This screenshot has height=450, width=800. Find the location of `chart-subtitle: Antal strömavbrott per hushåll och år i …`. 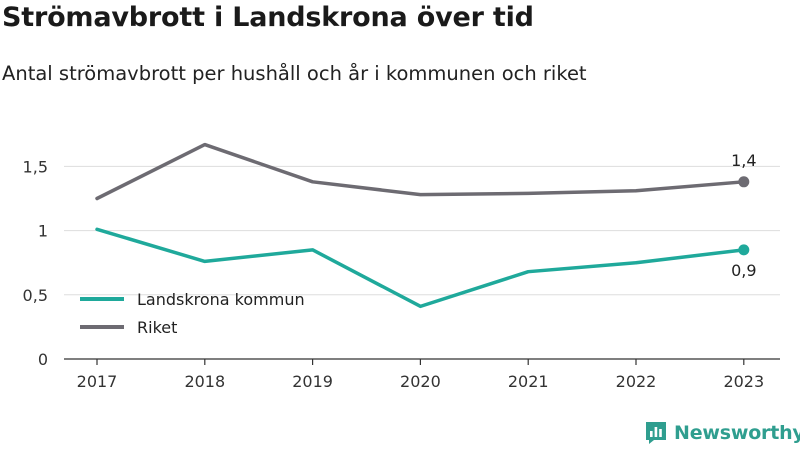

chart-subtitle: Antal strömavbrott per hushåll och år i … is located at coordinates (294, 73).